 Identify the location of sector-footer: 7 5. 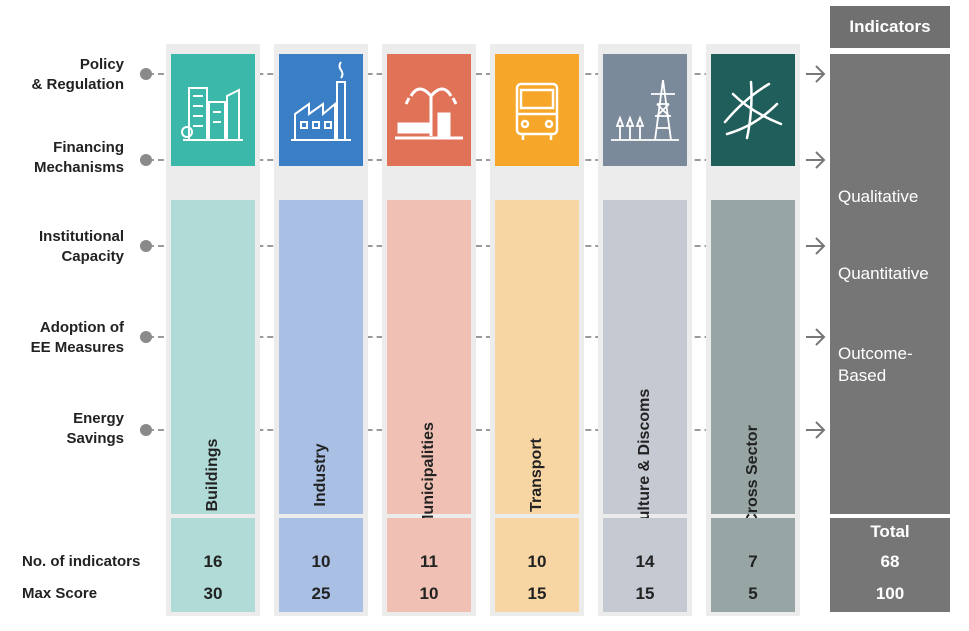
(753, 565).